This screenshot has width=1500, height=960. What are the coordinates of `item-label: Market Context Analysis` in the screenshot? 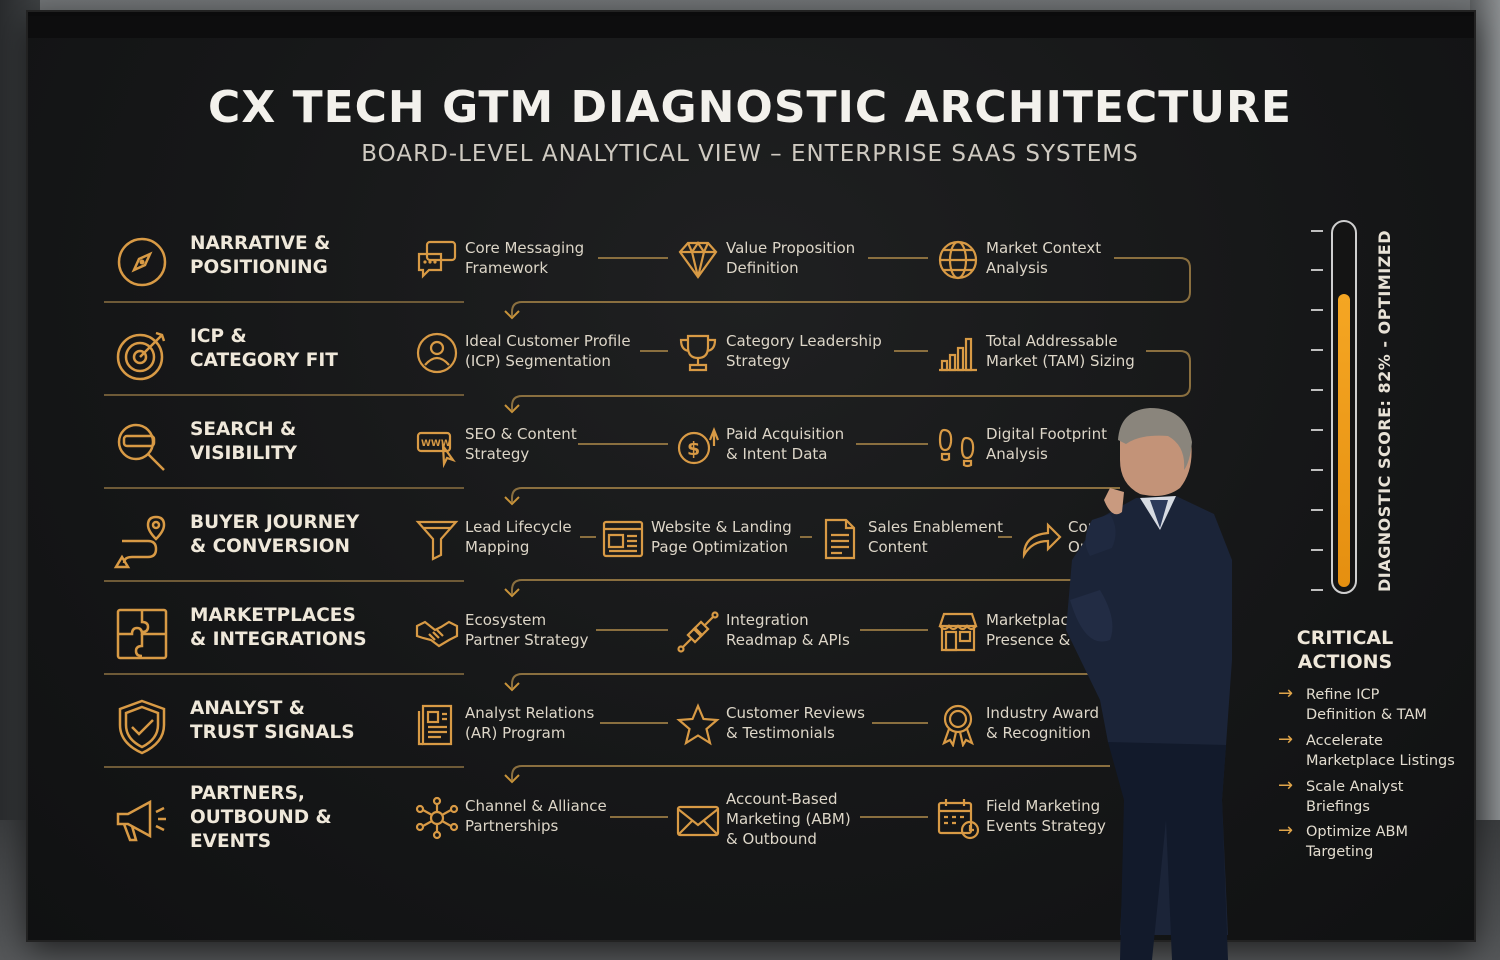 It's located at (1044, 258).